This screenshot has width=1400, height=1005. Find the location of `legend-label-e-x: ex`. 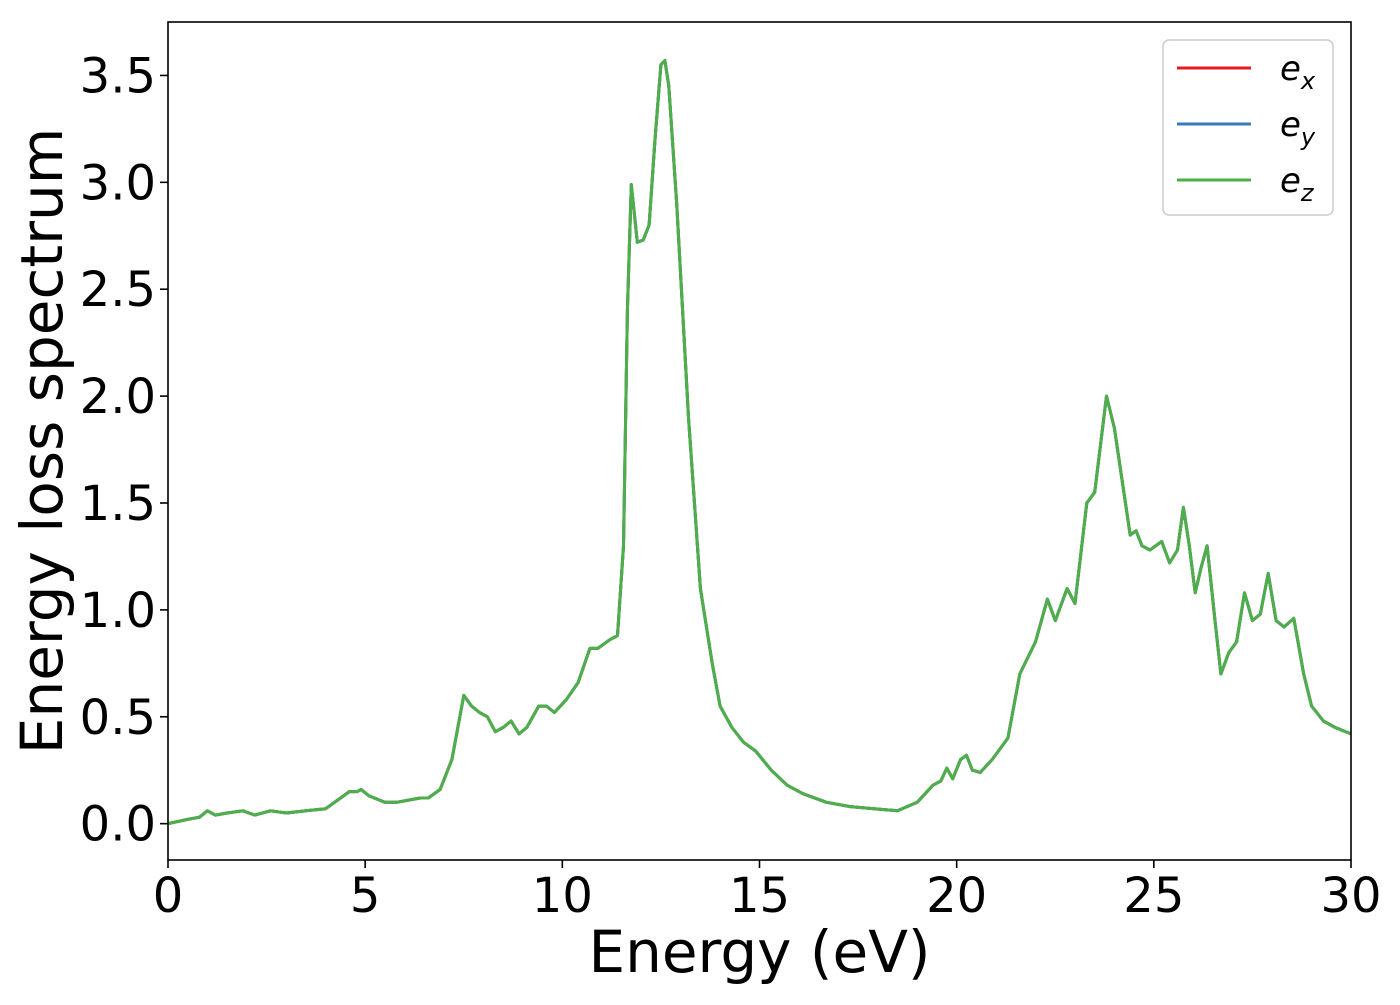

legend-label-e-x: ex is located at coordinates (1298, 72).